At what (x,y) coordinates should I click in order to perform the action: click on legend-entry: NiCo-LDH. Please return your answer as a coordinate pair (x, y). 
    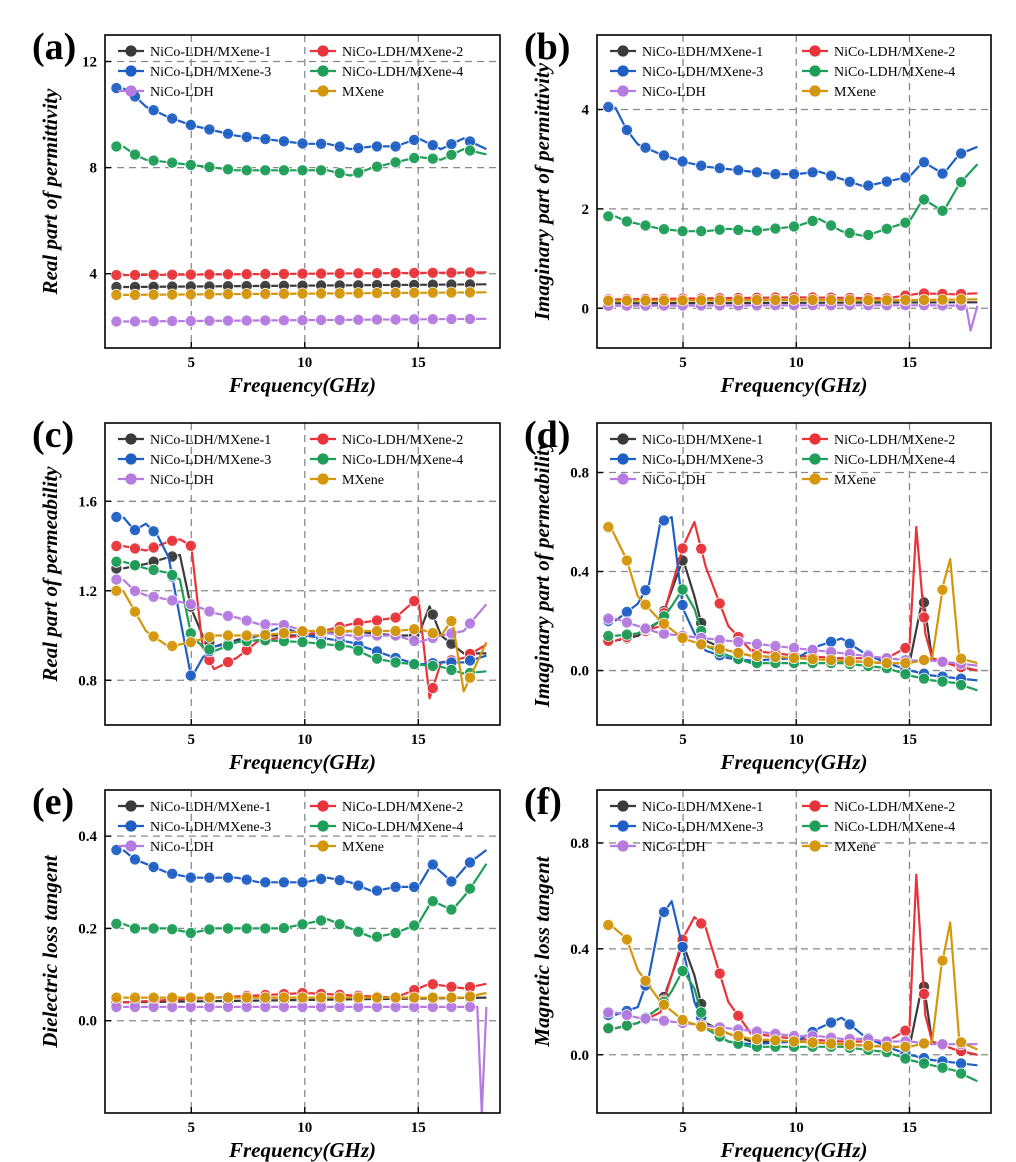
    Looking at the image, I should click on (182, 480).